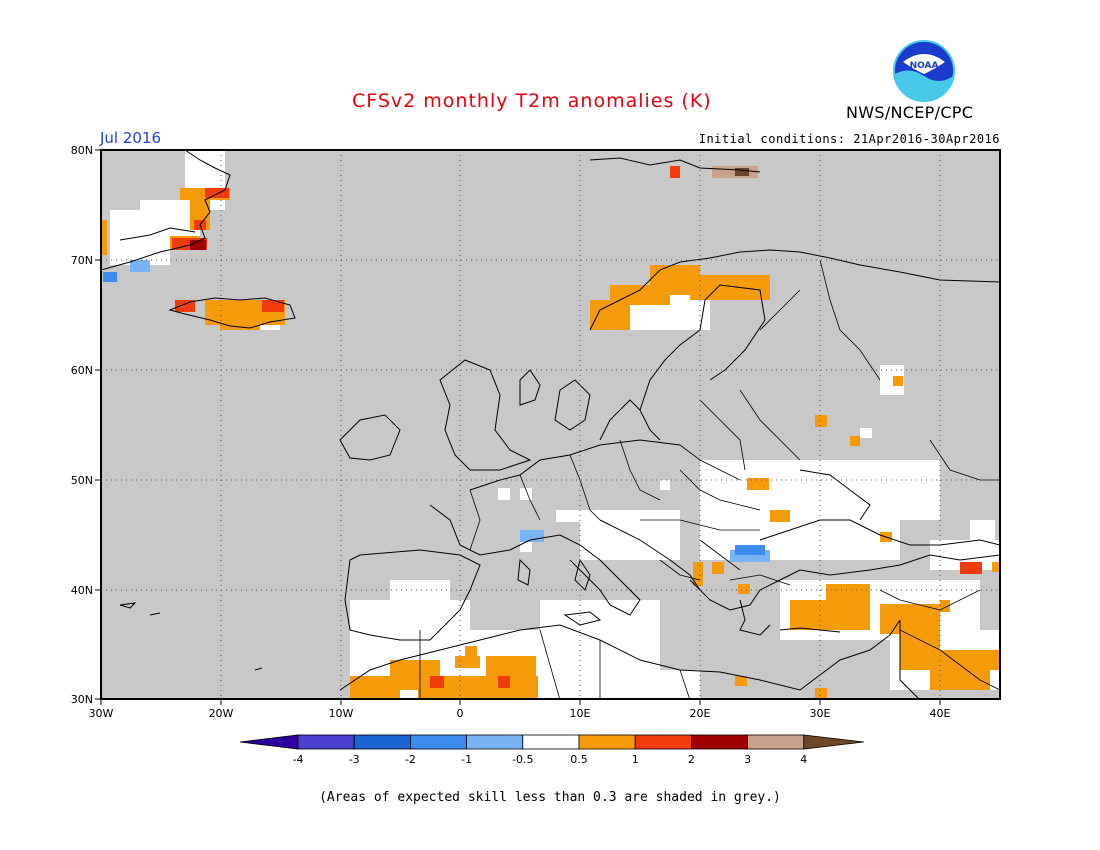 This screenshot has height=850, width=1100. I want to click on colorbar-tick-label: -0.5, so click(522, 759).